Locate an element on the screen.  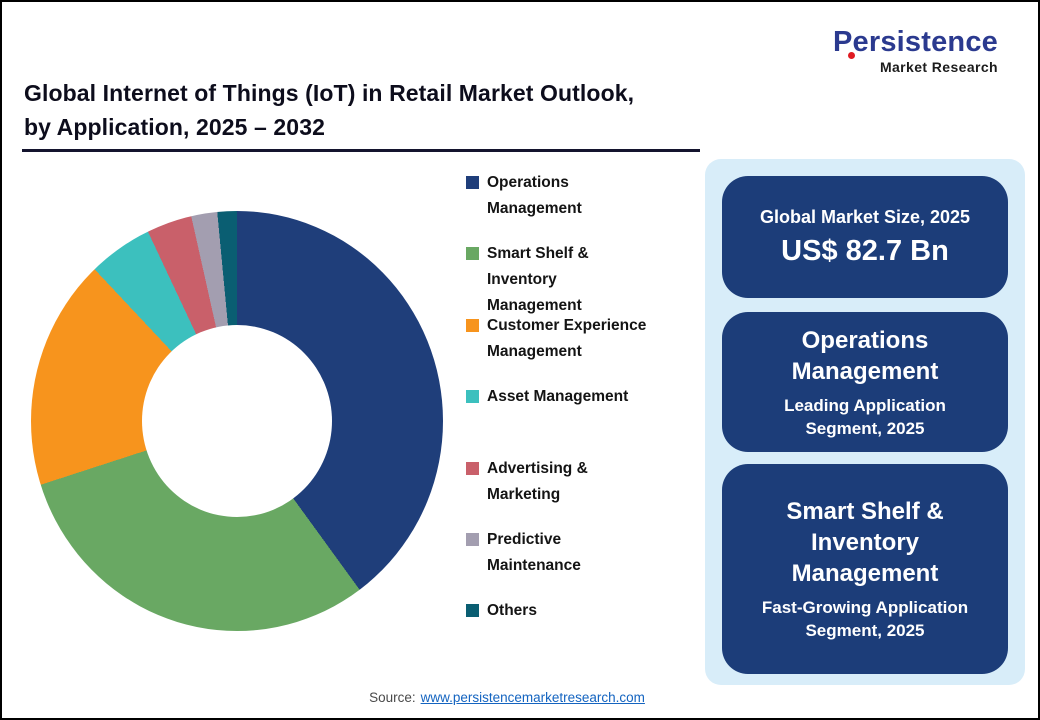
page-title-line-2: by Application, 2025 – 2032 is located at coordinates (174, 127).